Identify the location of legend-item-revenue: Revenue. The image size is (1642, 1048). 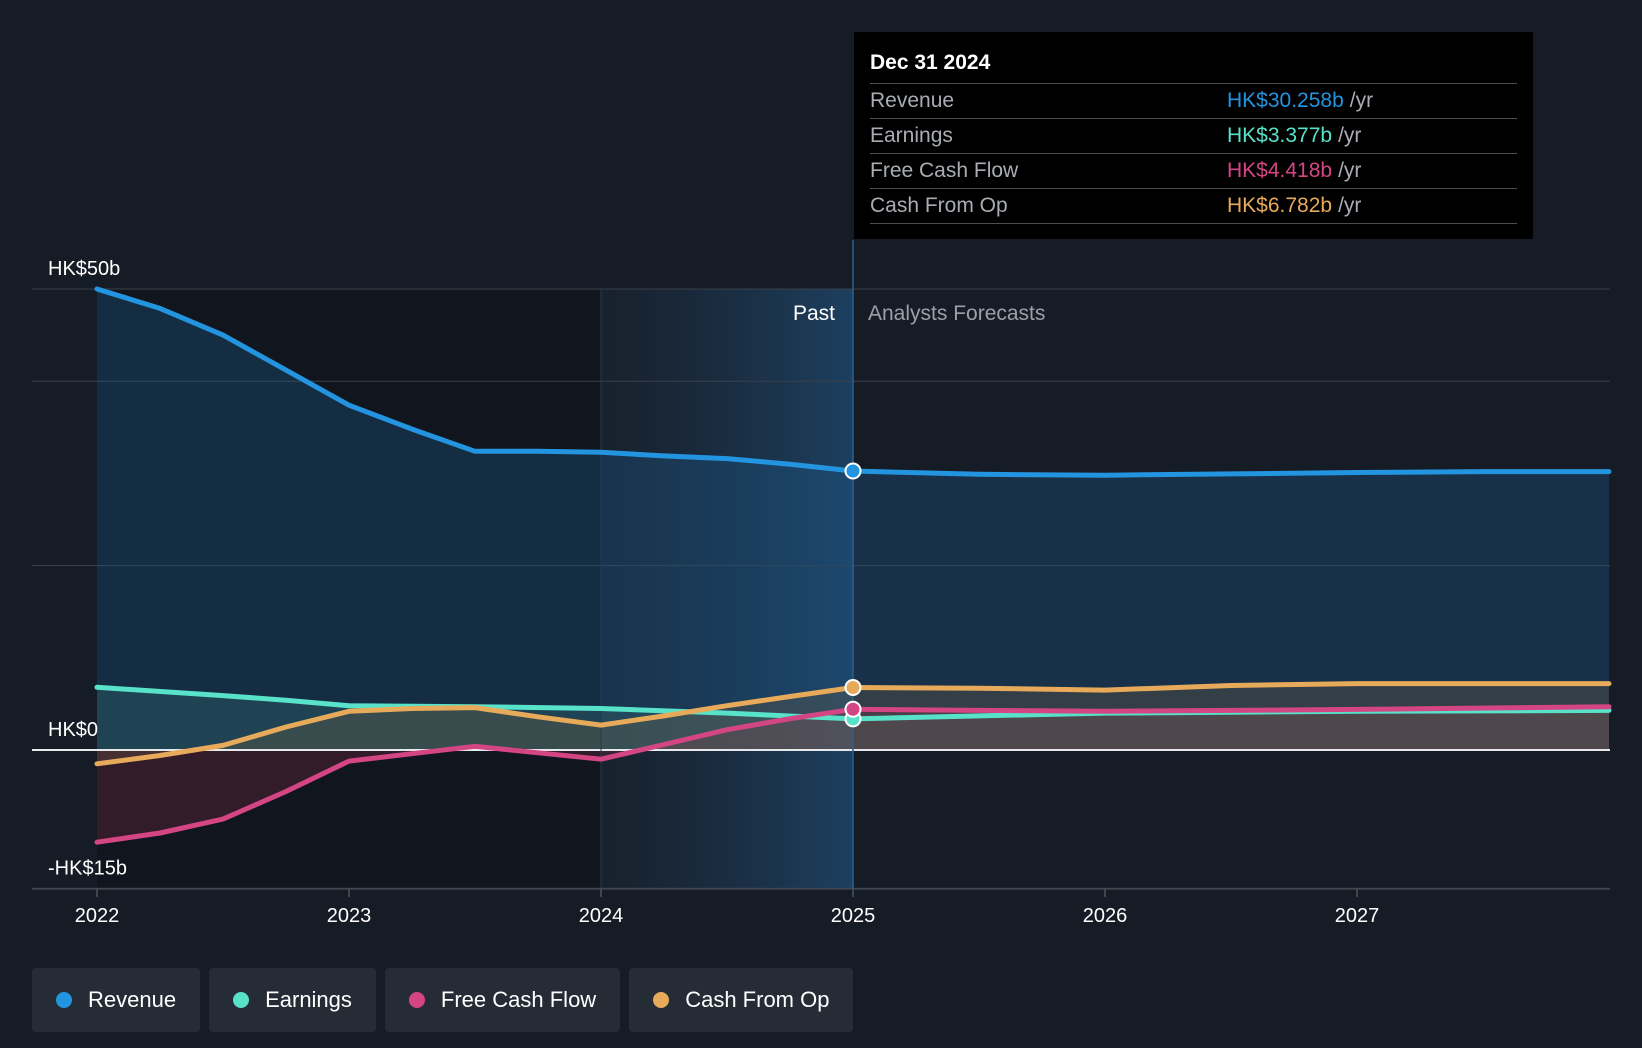
(116, 1000).